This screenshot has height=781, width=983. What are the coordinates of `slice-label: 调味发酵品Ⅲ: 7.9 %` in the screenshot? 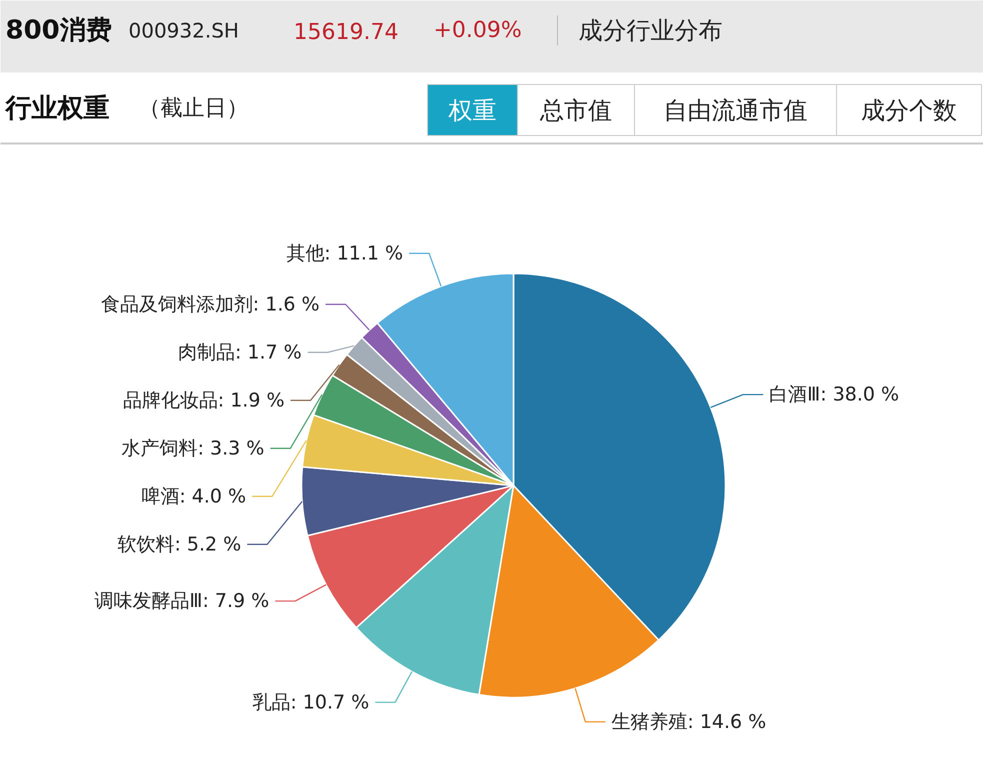 It's located at (182, 601).